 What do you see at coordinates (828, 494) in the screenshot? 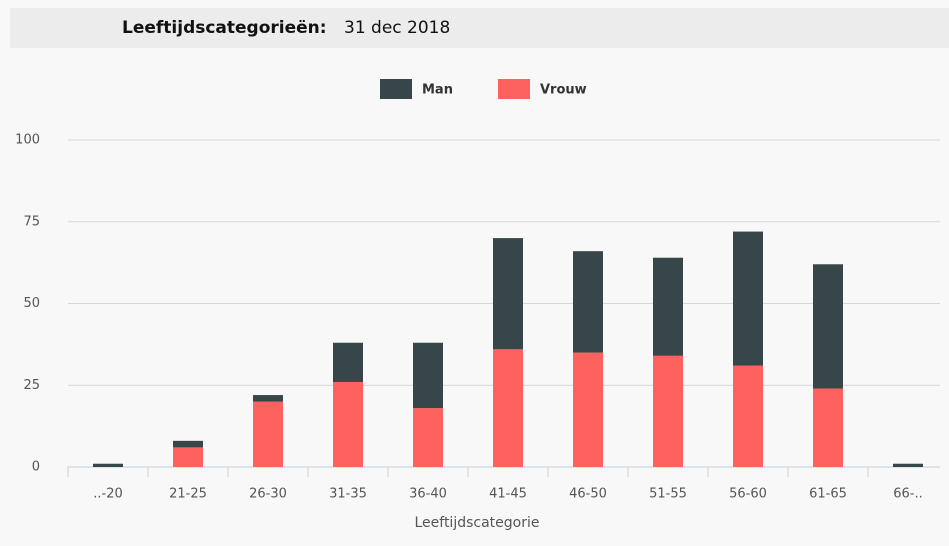
I see `x-tick-label: 61-65` at bounding box center [828, 494].